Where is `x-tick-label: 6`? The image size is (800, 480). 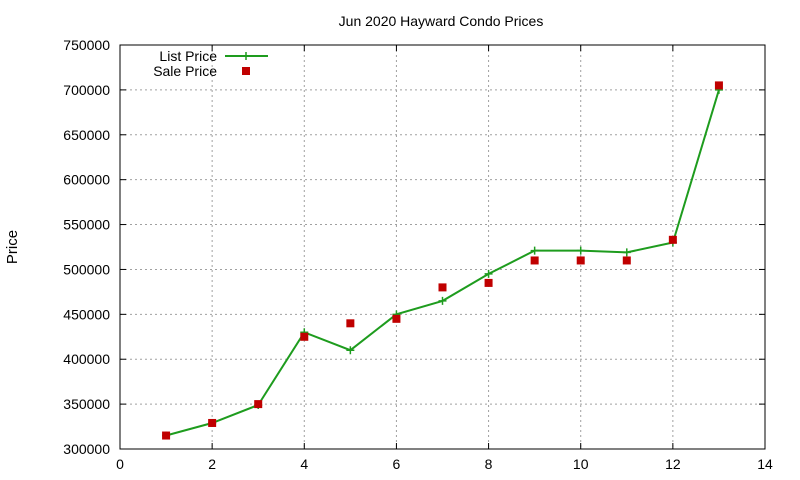 x-tick-label: 6 is located at coordinates (397, 464).